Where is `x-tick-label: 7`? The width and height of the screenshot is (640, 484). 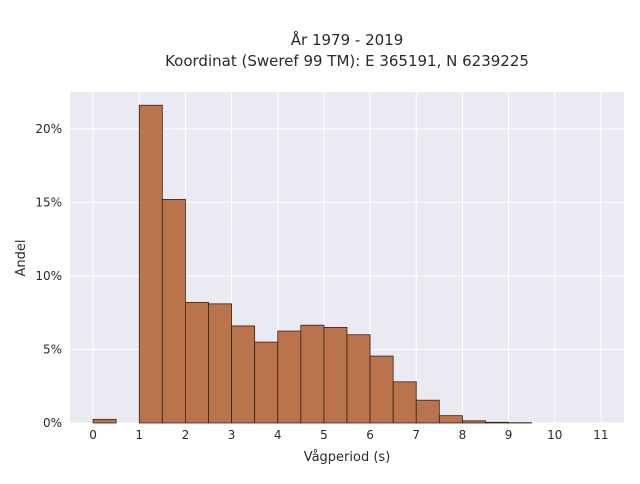
x-tick-label: 7 is located at coordinates (416, 435).